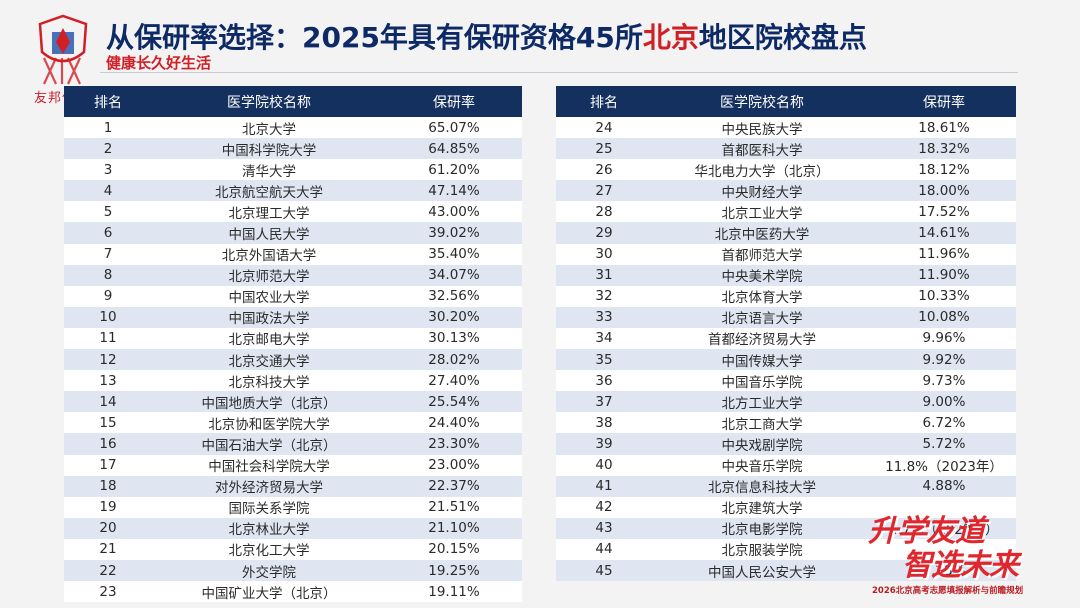  Describe the element at coordinates (293, 423) in the screenshot. I see `table-row: 15 北京协和医学院大学 24.40%` at that location.